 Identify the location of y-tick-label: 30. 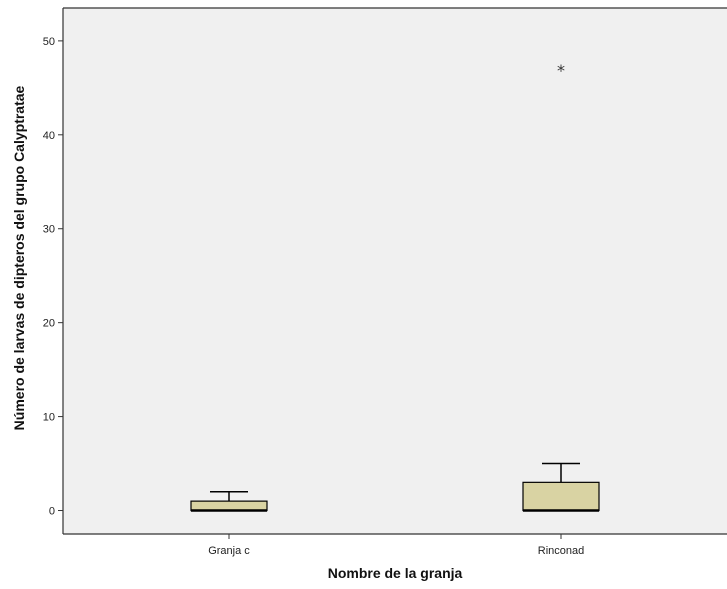
(49, 230).